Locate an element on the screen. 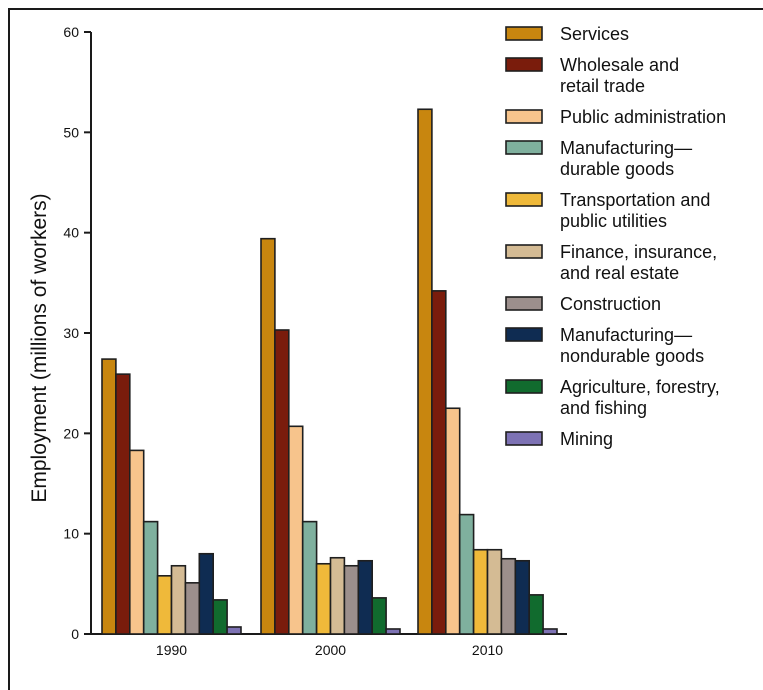 This screenshot has height=690, width=763. legend-label-1: retail trade is located at coordinates (602, 86).